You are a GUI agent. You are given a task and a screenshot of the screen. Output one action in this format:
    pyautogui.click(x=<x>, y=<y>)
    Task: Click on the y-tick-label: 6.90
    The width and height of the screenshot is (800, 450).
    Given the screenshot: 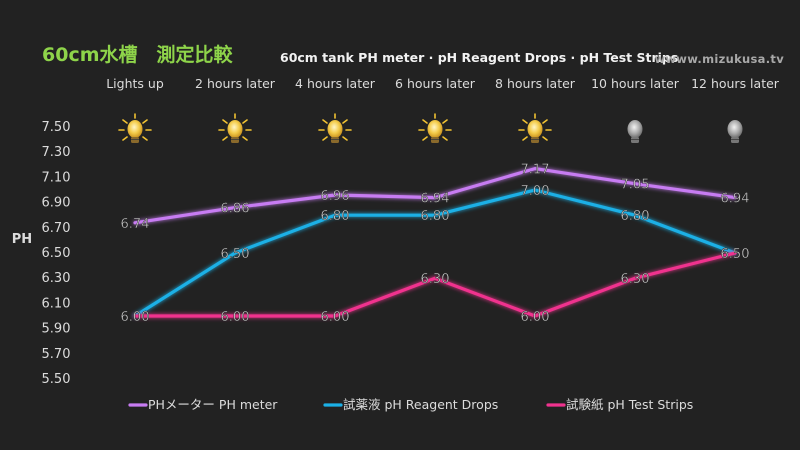 What is the action you would take?
    pyautogui.click(x=56, y=203)
    